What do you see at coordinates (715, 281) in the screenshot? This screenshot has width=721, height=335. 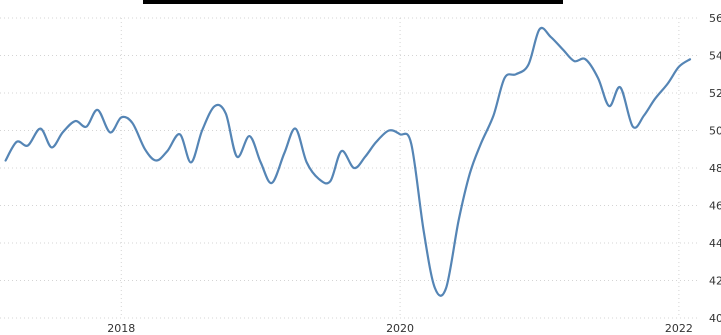 I see `y-tick-label: 42` at bounding box center [715, 281].